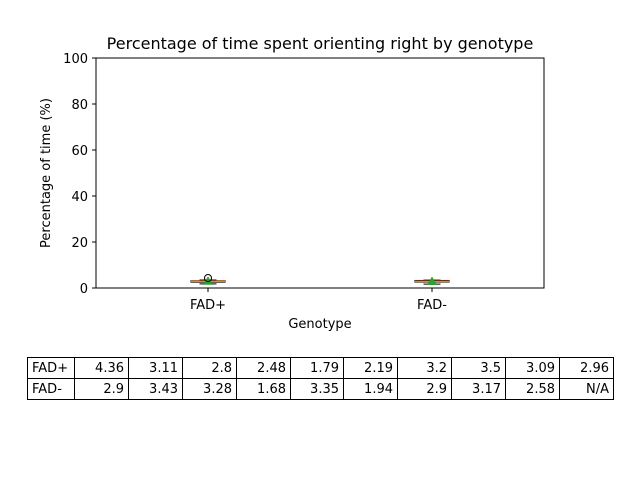 The width and height of the screenshot is (640, 480). Describe the element at coordinates (317, 368) in the screenshot. I see `table-cell: 1.79` at that location.